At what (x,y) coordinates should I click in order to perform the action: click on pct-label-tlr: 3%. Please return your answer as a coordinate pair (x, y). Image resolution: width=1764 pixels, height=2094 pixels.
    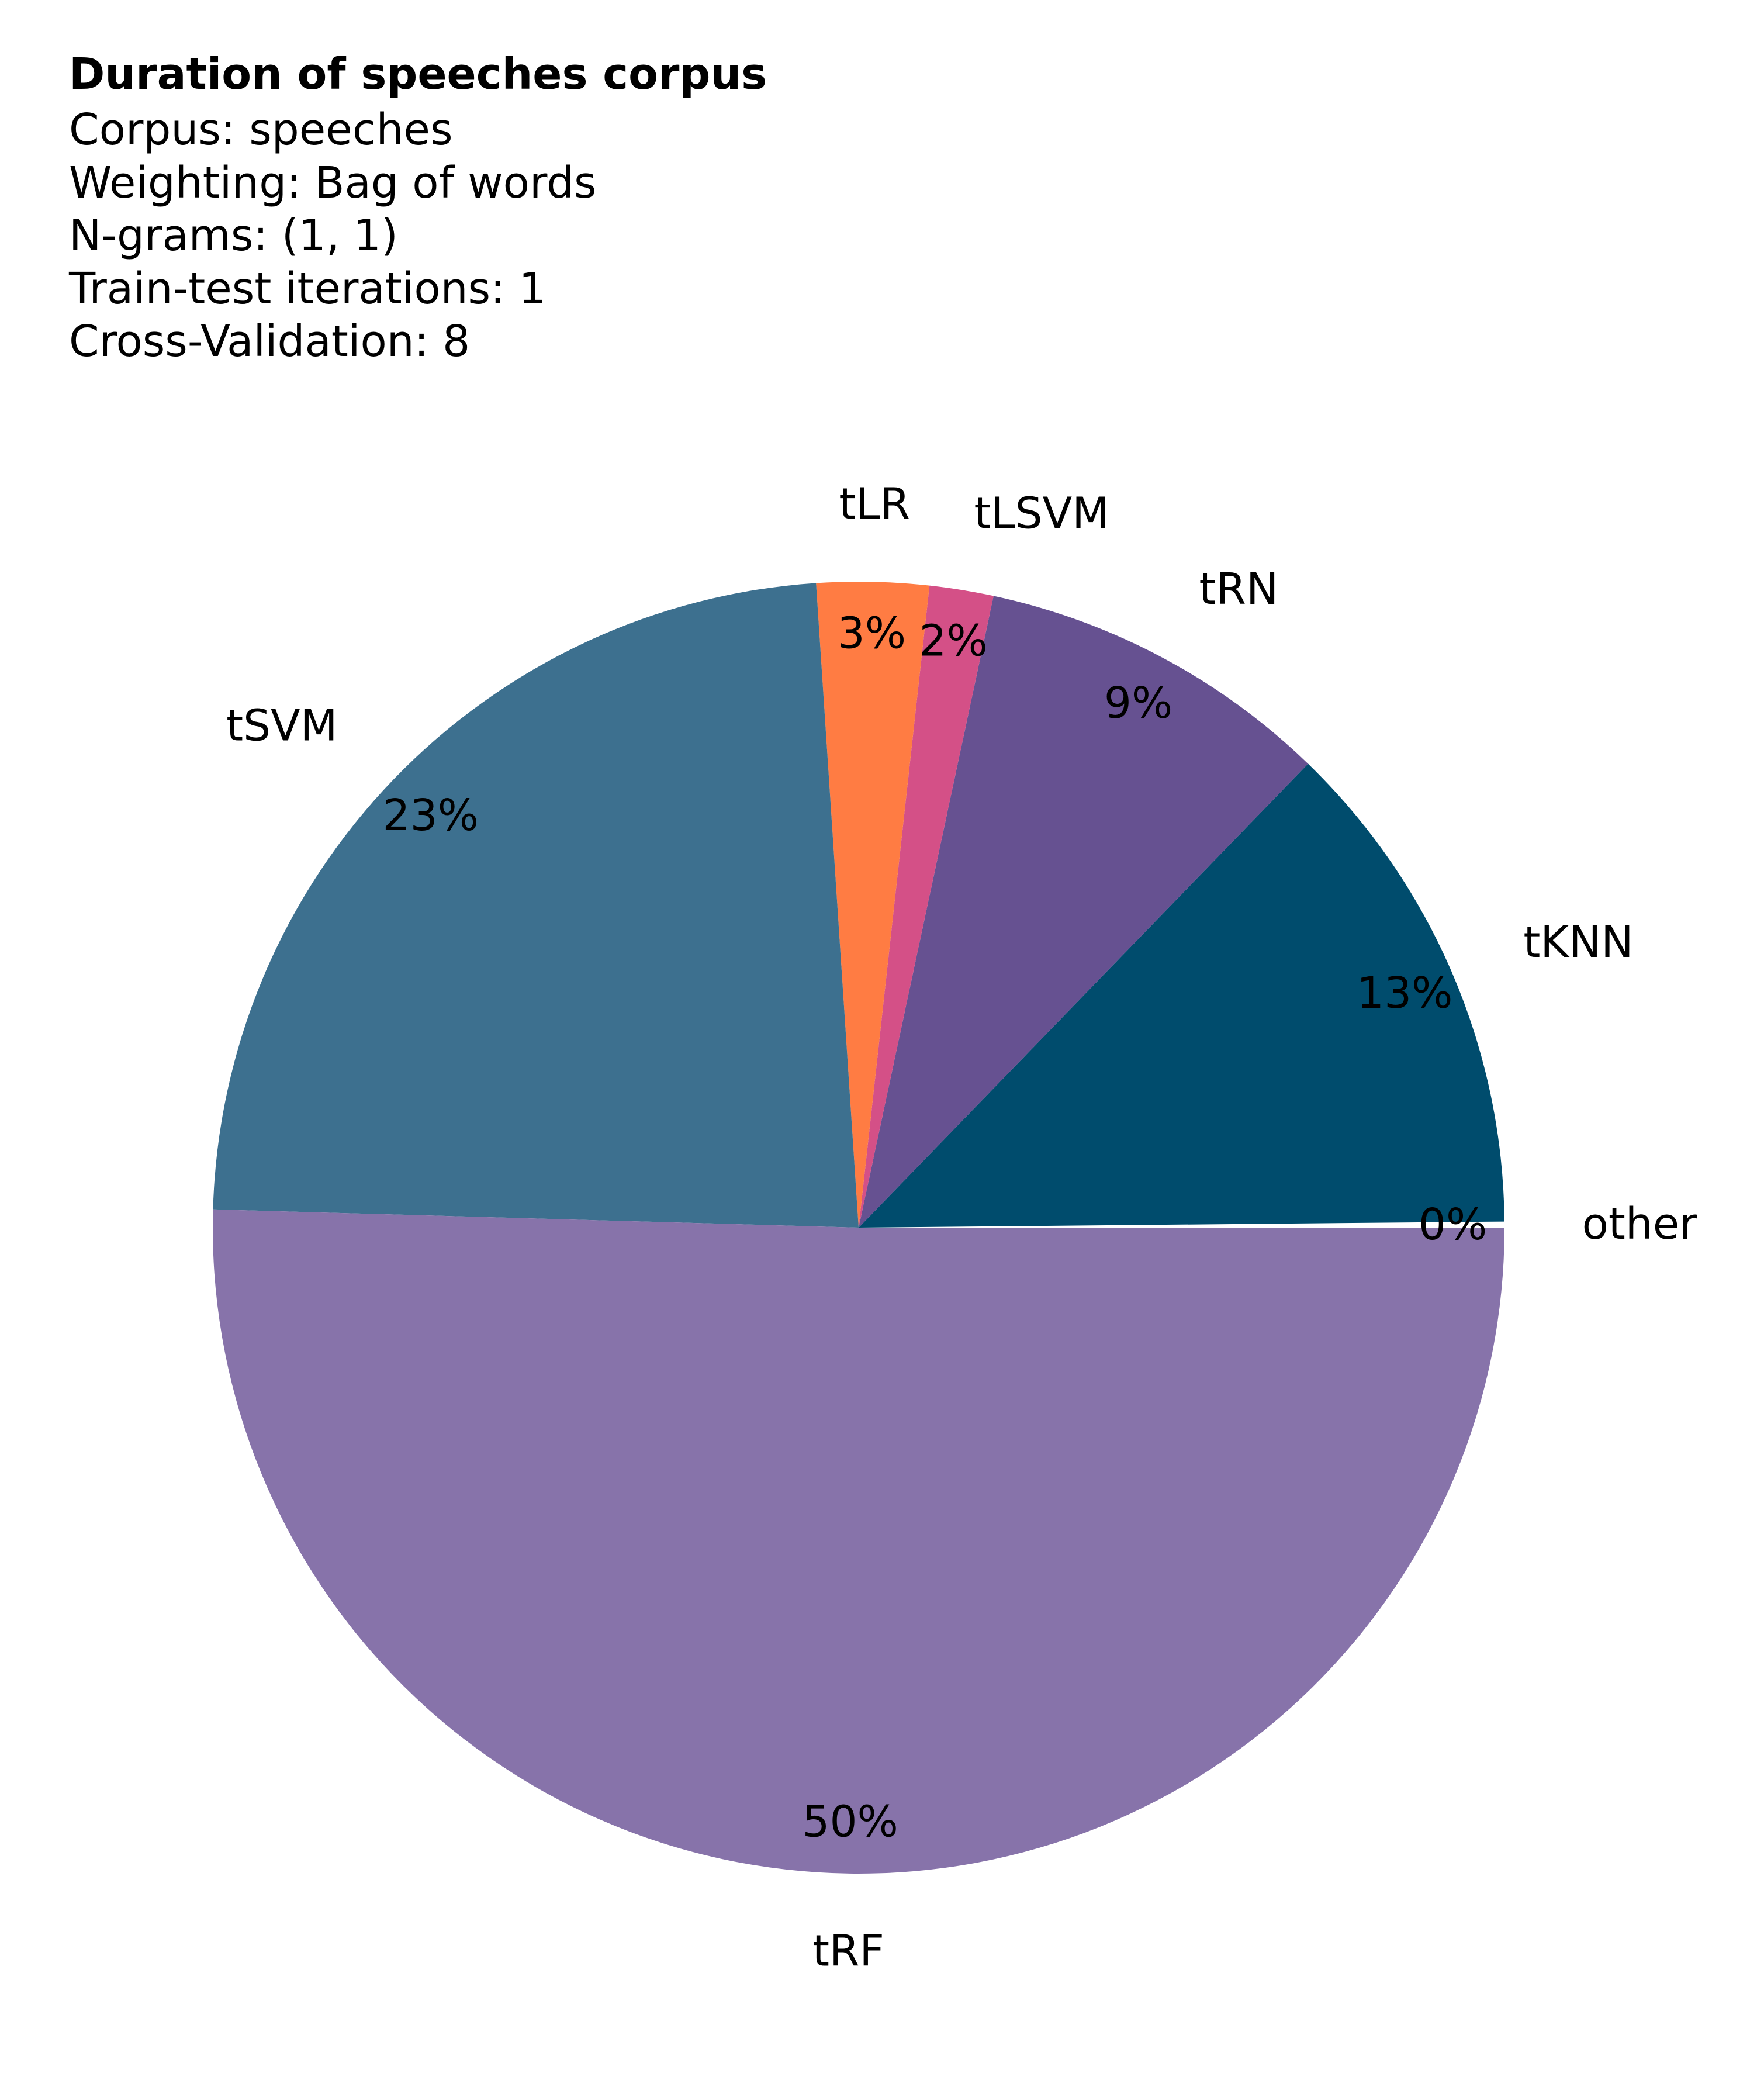
    Looking at the image, I should click on (872, 634).